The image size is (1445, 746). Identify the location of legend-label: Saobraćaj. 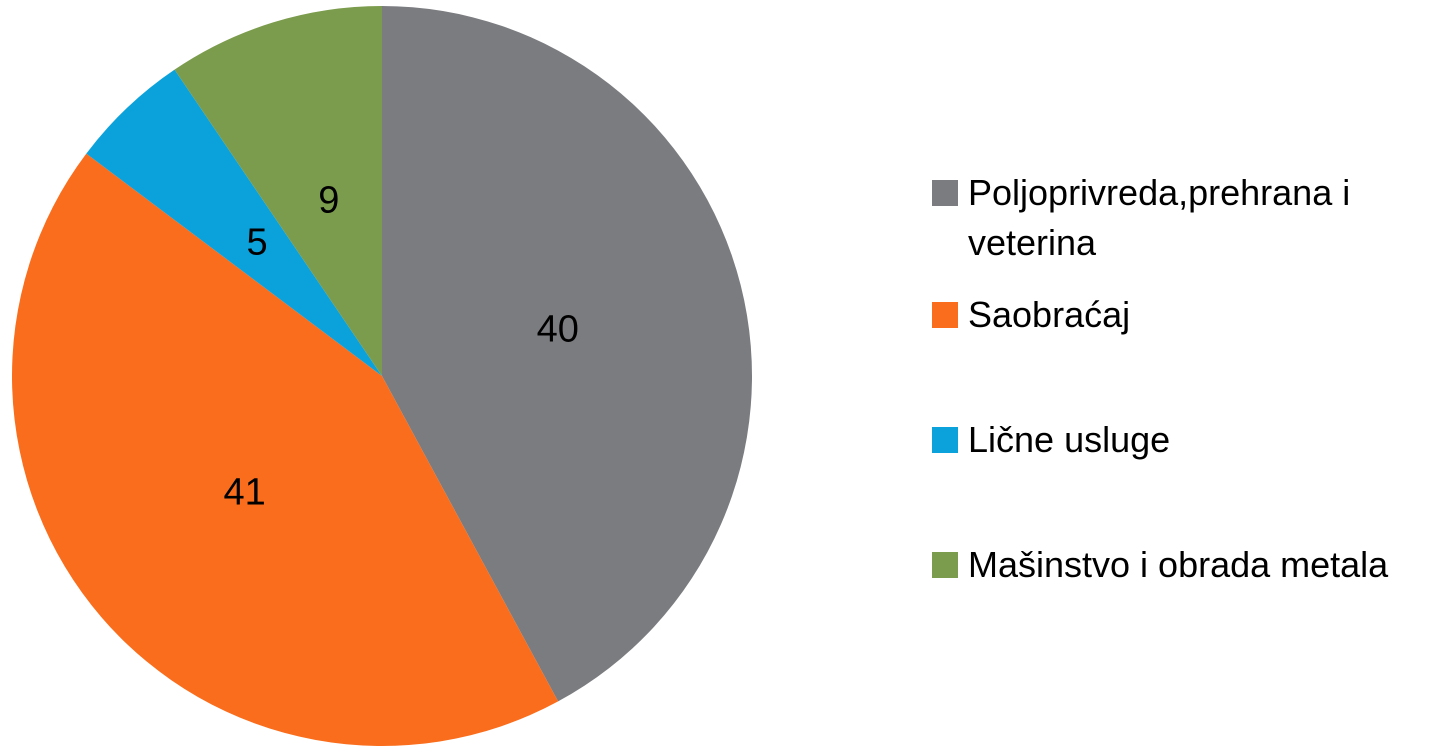
(1049, 314).